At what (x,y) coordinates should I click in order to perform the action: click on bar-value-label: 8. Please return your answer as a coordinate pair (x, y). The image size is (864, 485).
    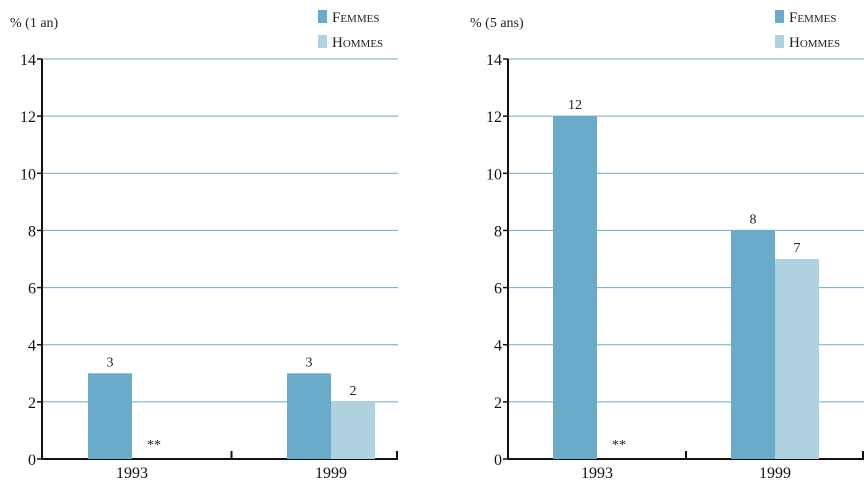
    Looking at the image, I should click on (753, 219).